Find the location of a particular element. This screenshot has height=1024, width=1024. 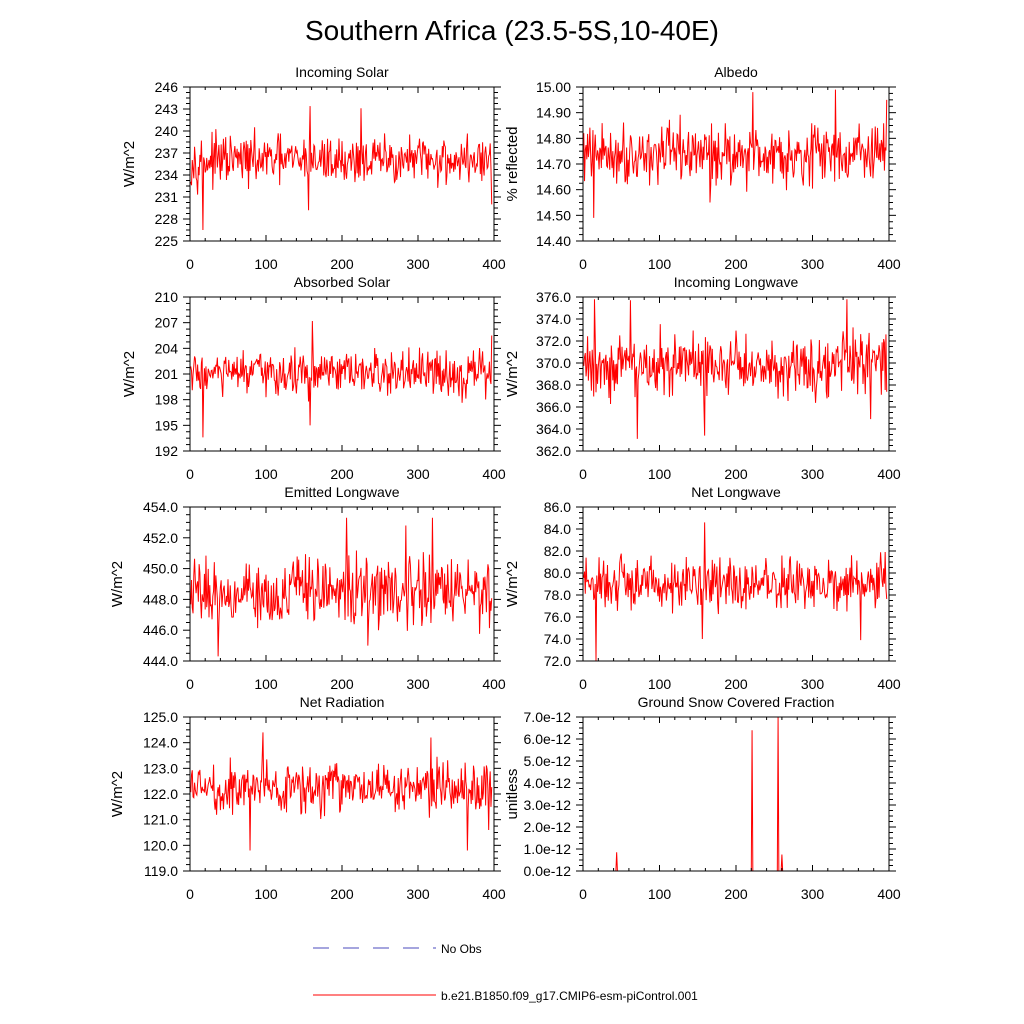

y-tick-label: 240 is located at coordinates (167, 131).